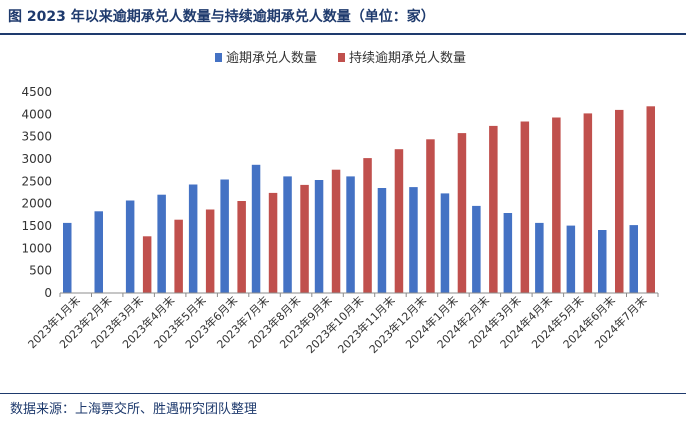 Image resolution: width=686 pixels, height=421 pixels. Describe the element at coordinates (36, 137) in the screenshot. I see `y-tick-label-7: 3500` at that location.